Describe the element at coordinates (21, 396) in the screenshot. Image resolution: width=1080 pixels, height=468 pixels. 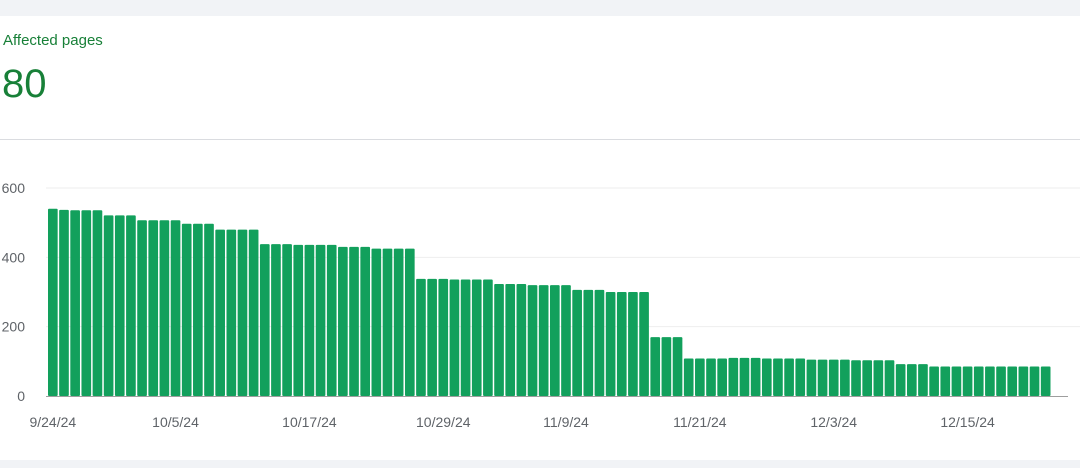
I see `y-tick-label: 0` at that location.